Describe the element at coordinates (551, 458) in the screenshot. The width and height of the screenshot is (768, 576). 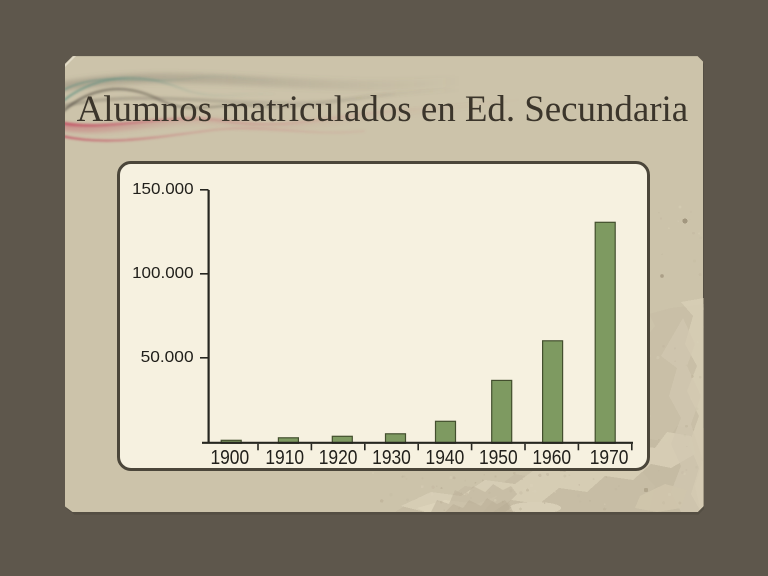
I see `svg-text: 1960` at that location.